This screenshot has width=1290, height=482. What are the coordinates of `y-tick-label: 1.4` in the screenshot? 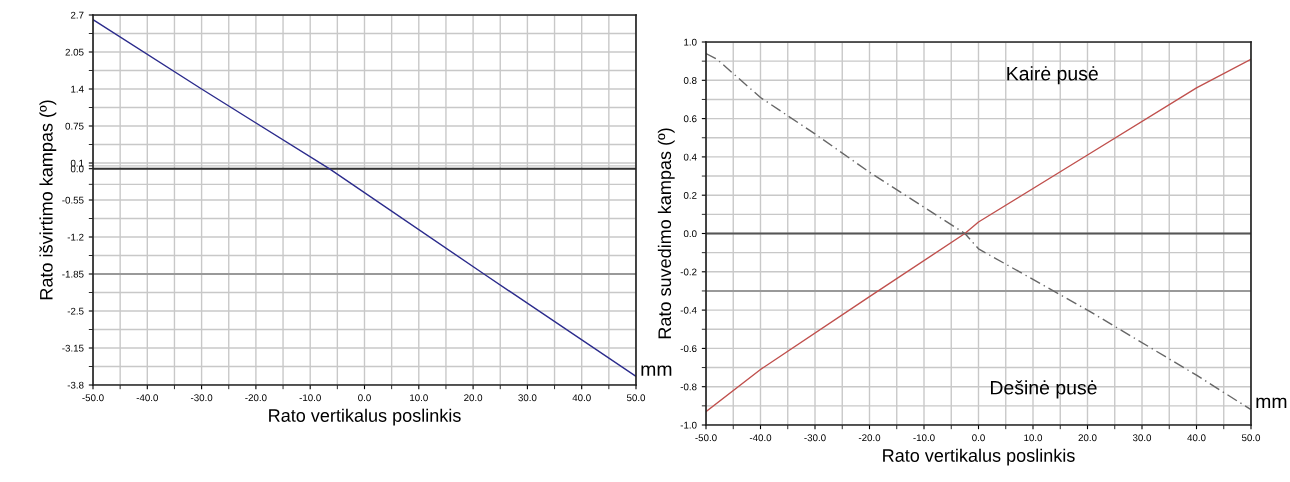 It's located at (77, 89).